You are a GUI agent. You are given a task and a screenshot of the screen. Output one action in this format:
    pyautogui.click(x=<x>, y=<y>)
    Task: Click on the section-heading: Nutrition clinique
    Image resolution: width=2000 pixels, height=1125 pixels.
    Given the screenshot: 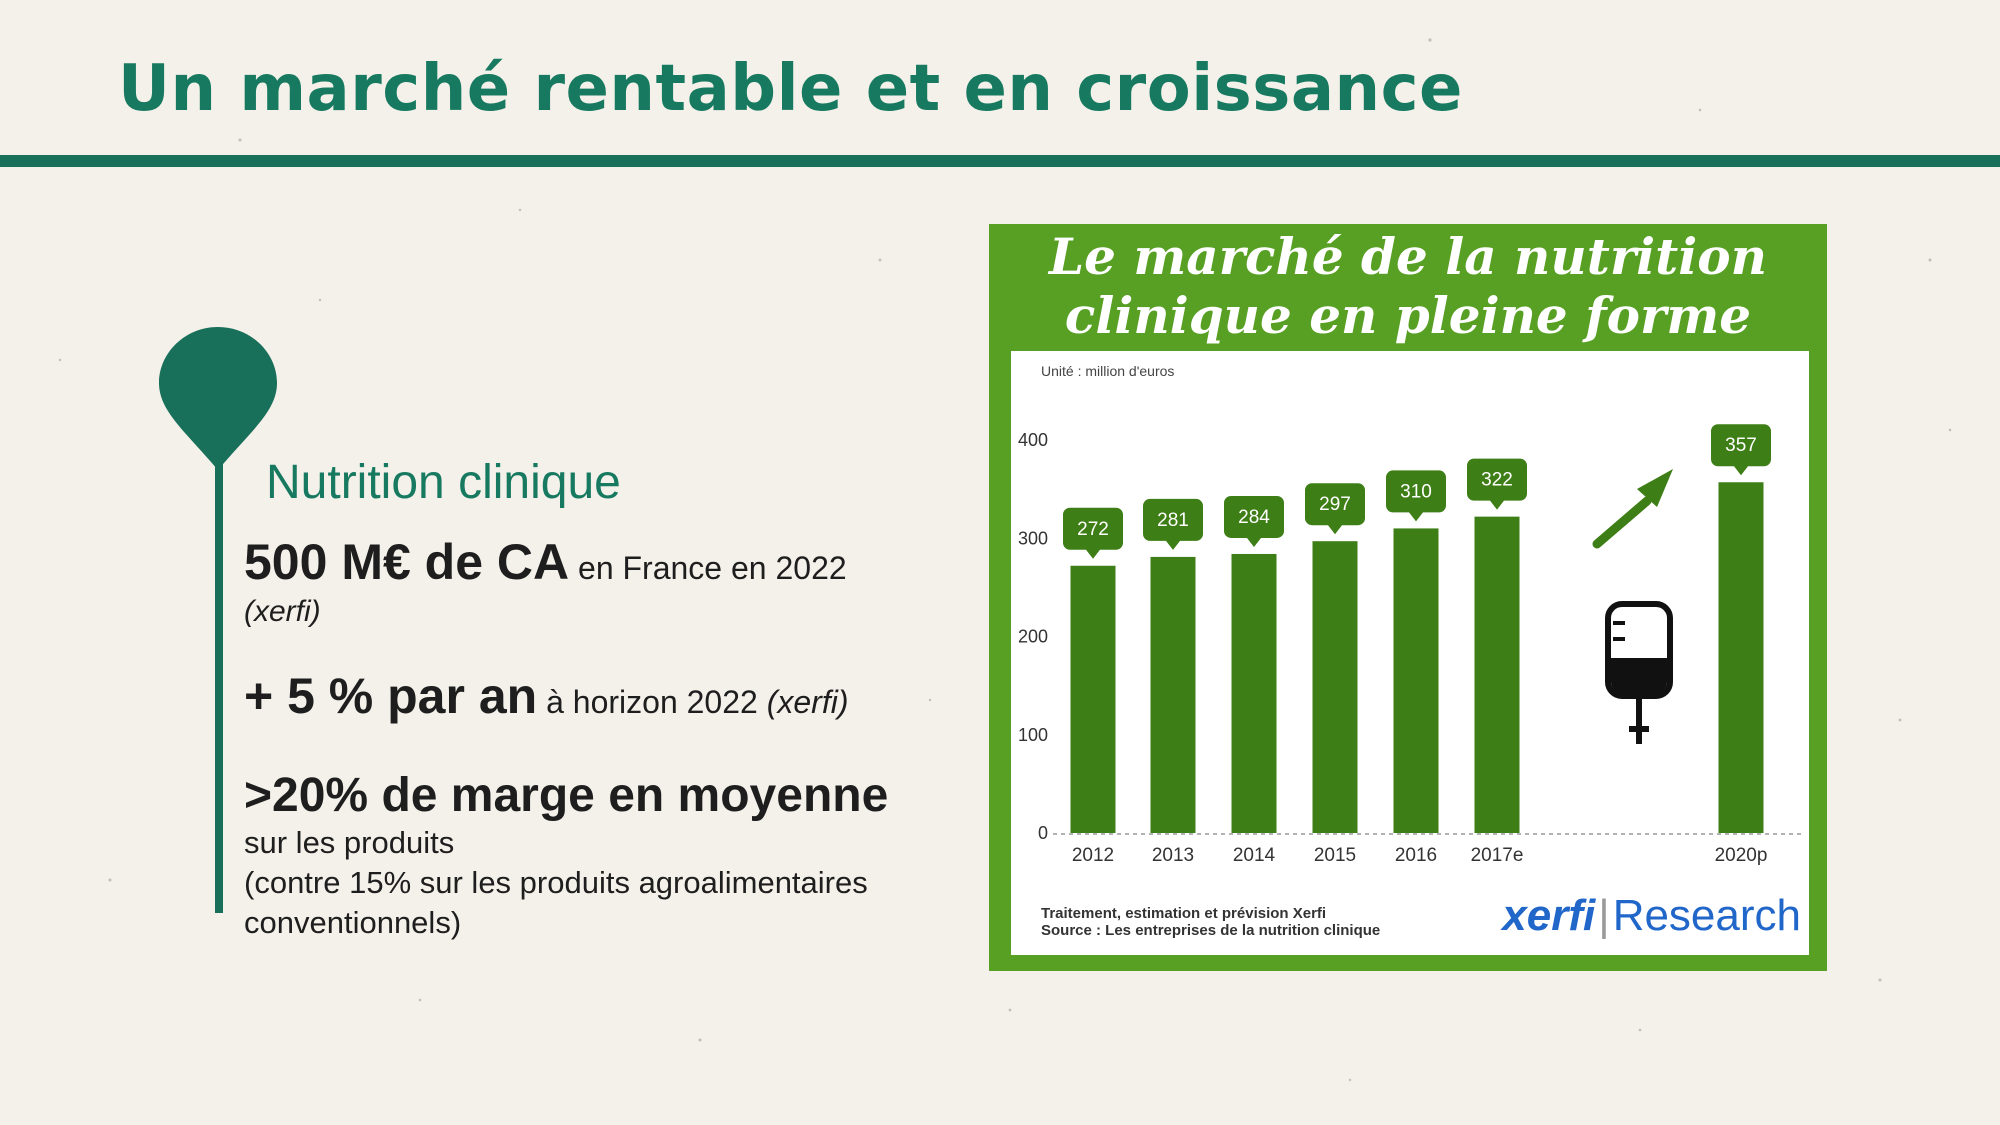 What is the action you would take?
    pyautogui.click(x=443, y=482)
    